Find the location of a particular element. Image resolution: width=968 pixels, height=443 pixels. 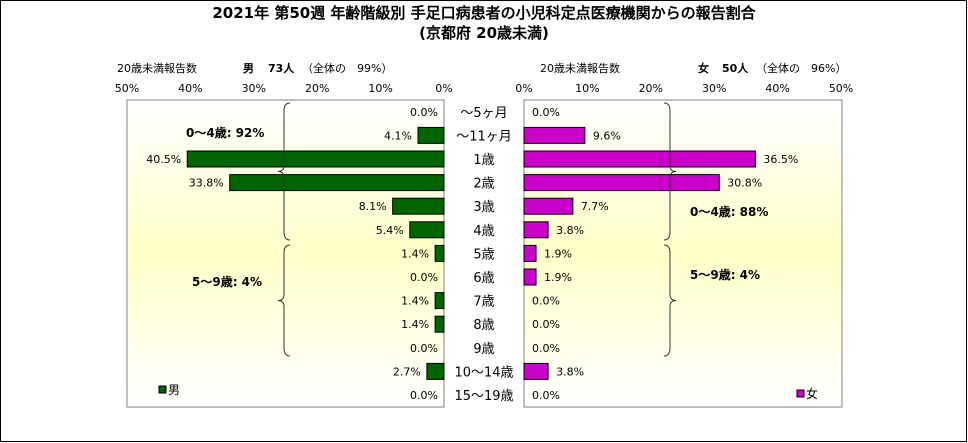

male-header-sex: 男 is located at coordinates (248, 68).